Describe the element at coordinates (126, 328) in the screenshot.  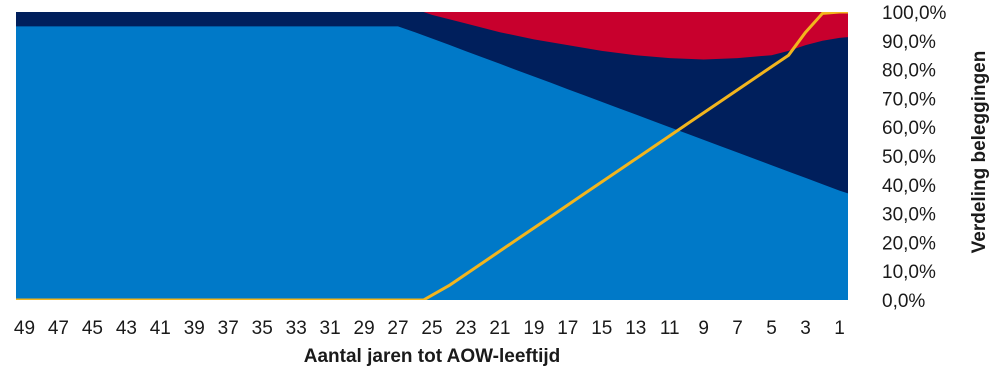
I see `x-tick-label: 43` at that location.